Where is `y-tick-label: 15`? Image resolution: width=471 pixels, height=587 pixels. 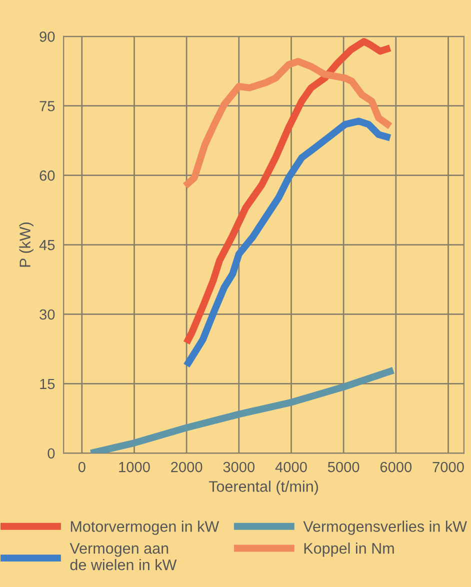 y-tick-label: 15 is located at coordinates (47, 384).